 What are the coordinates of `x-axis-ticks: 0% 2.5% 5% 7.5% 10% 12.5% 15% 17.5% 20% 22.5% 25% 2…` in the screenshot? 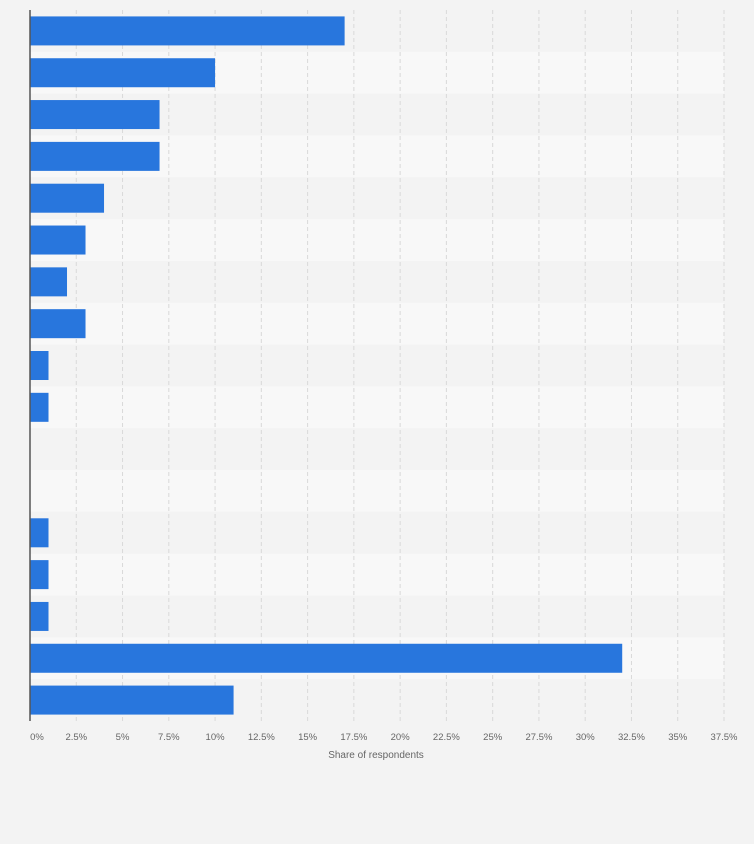 It's located at (384, 737).